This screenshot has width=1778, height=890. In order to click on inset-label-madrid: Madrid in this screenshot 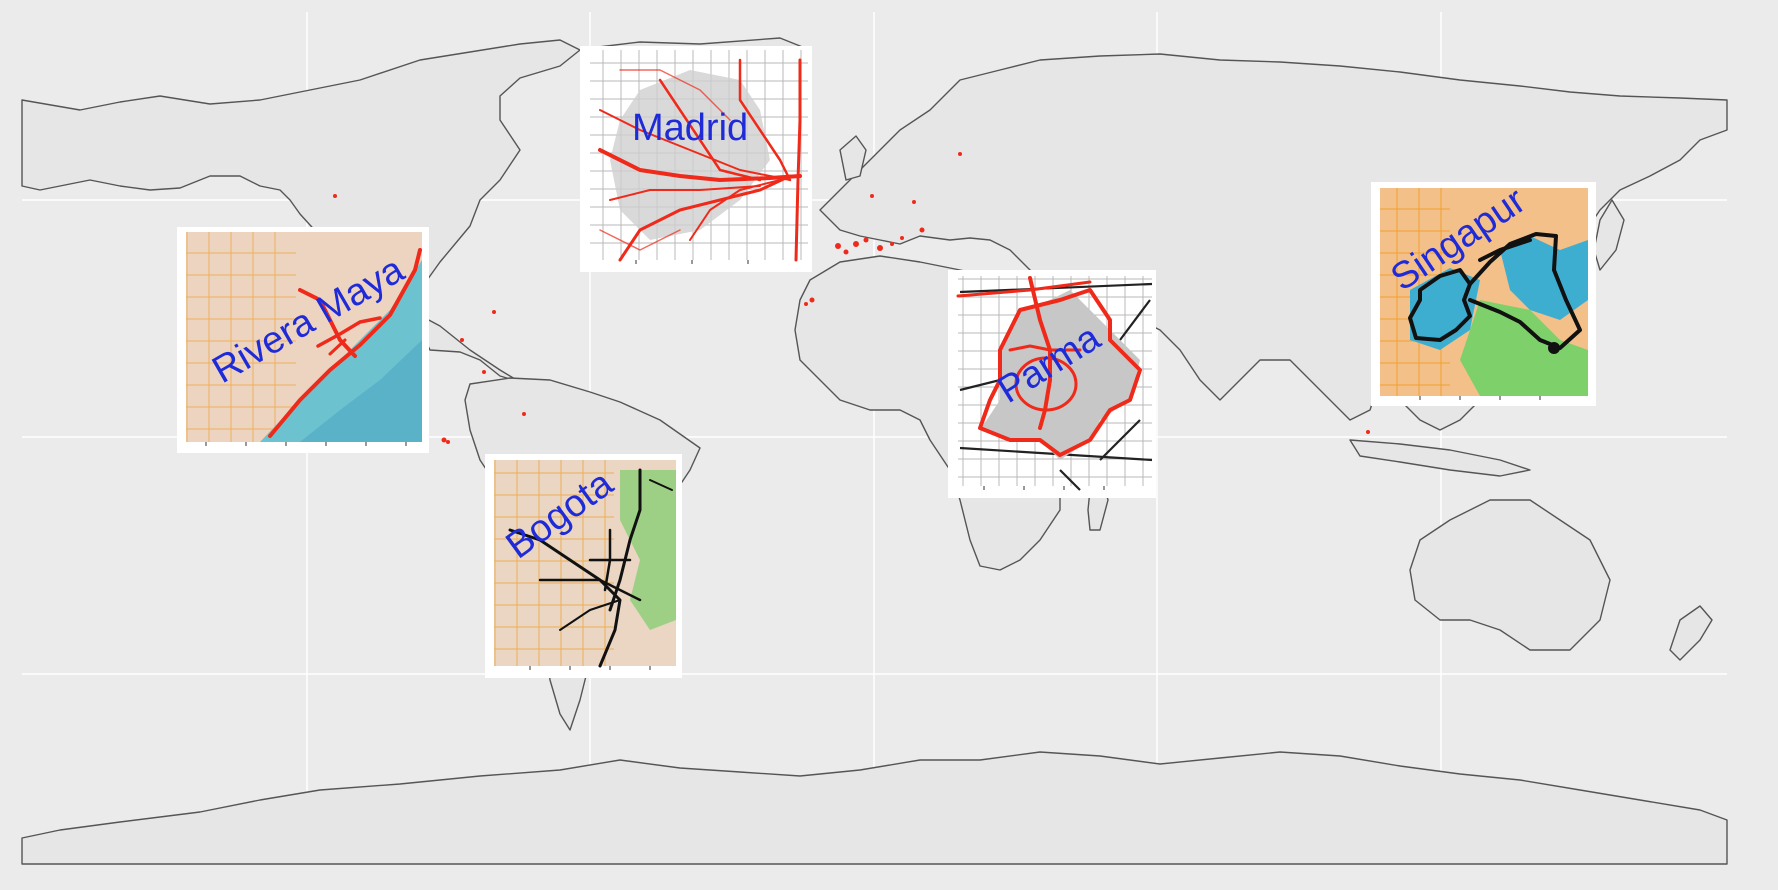, I will do `click(690, 128)`.